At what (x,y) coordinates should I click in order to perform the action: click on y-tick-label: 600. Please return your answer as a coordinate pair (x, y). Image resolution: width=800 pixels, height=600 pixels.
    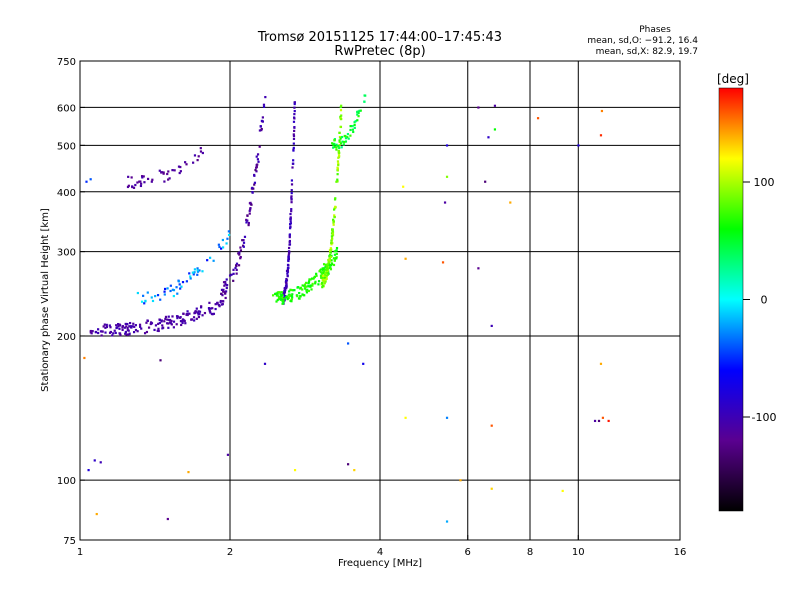
    Looking at the image, I should click on (66, 108).